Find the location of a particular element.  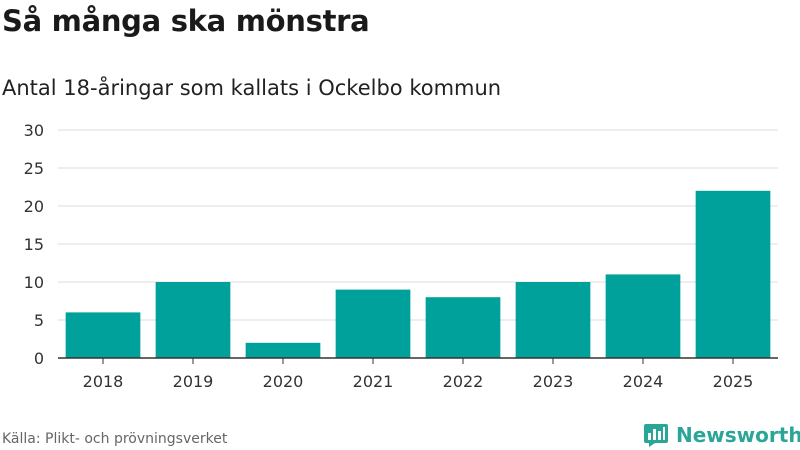

y-axis-ticks: 0 5 10 15 20 25 30 is located at coordinates (34, 244).